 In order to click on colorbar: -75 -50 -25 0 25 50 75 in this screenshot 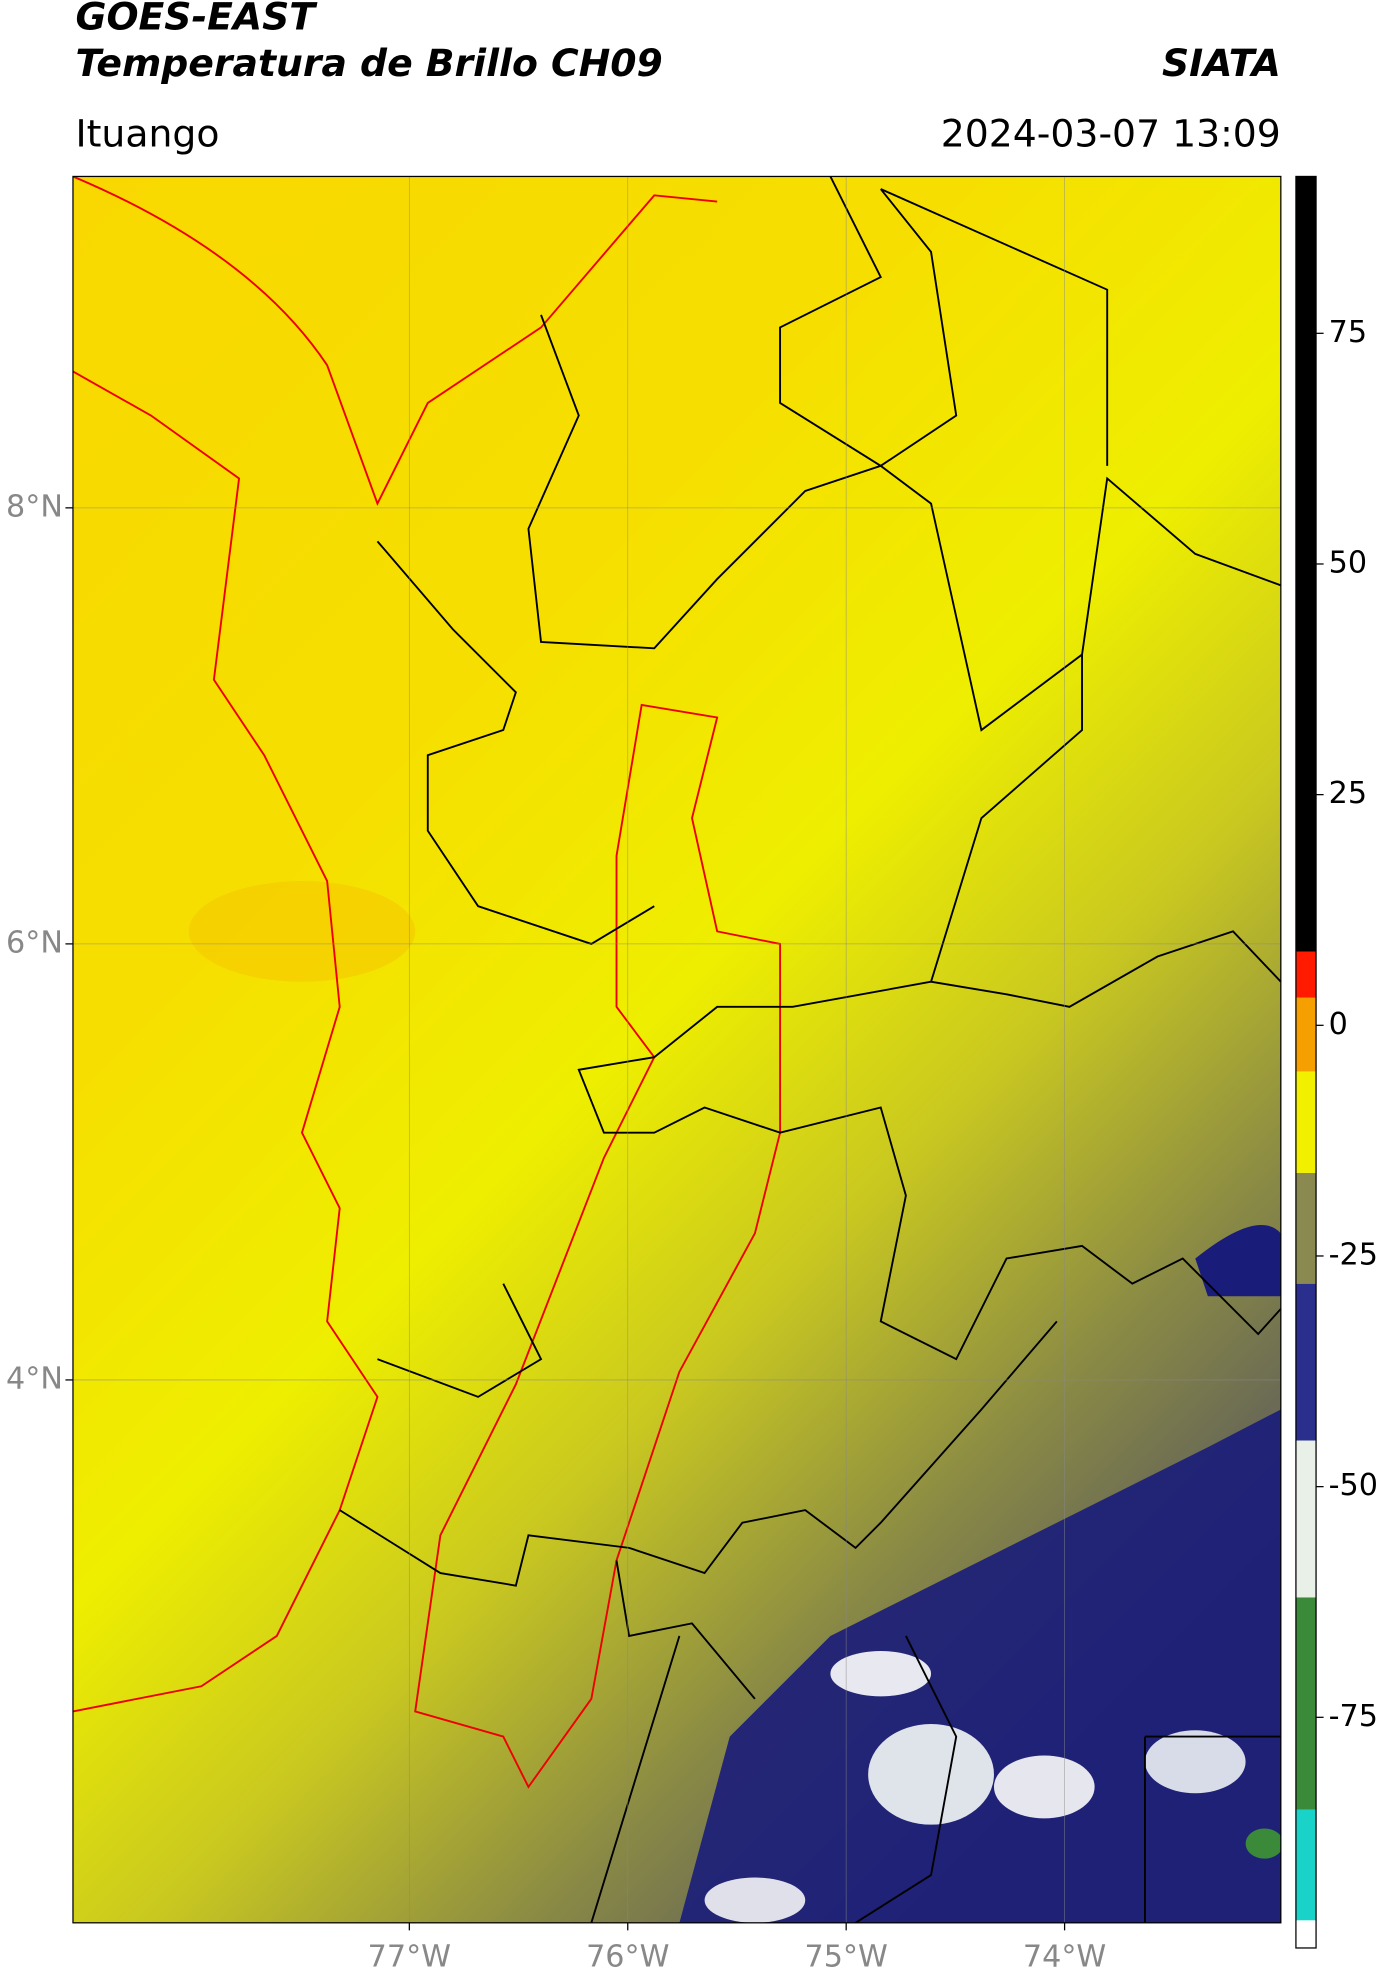, I will do `click(1336, 1062)`.